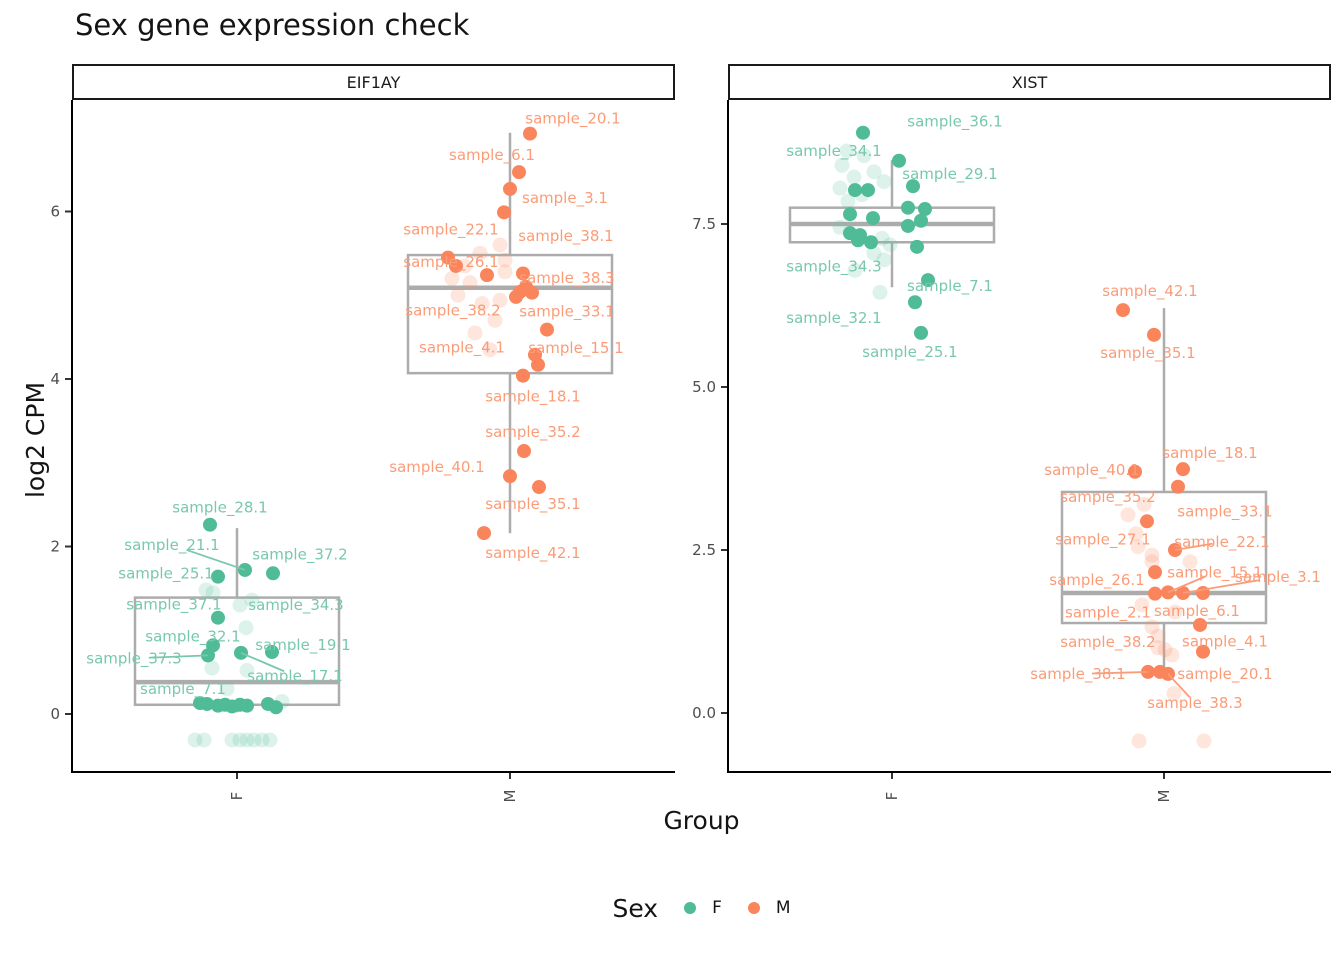  What do you see at coordinates (1164, 796) in the screenshot?
I see `x-tick-label: M` at bounding box center [1164, 796].